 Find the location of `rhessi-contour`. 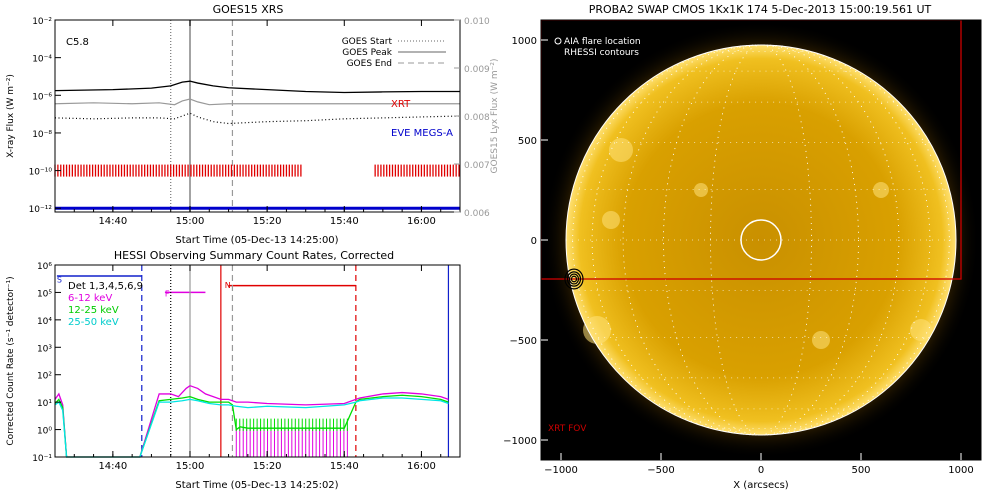

rhessi-contour is located at coordinates (574, 279).